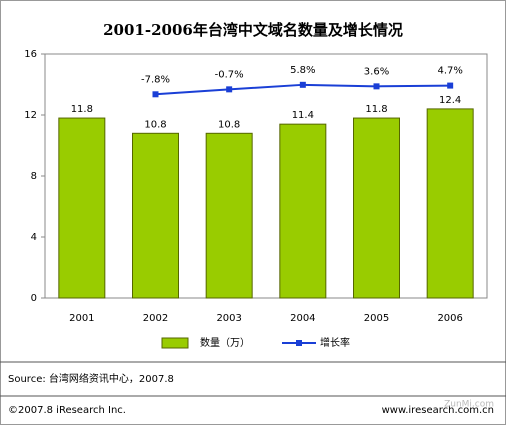  I want to click on legend-label: 增长率, so click(335, 342).